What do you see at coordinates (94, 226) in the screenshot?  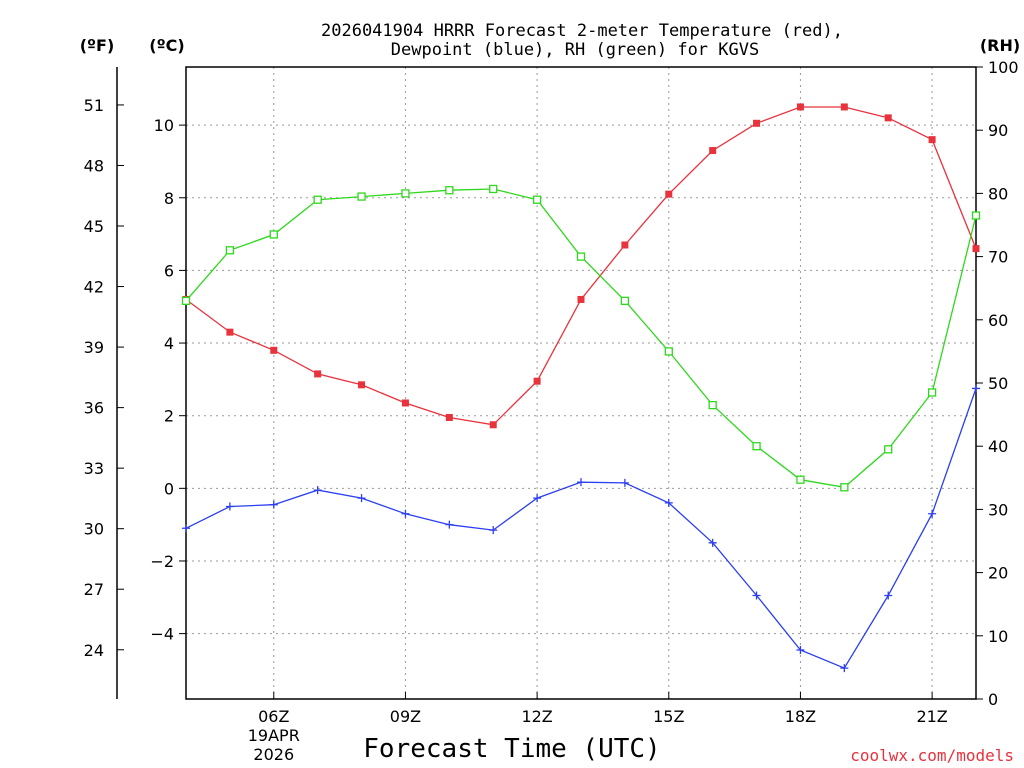 I see `fahrenheit-tick-label: 45` at bounding box center [94, 226].